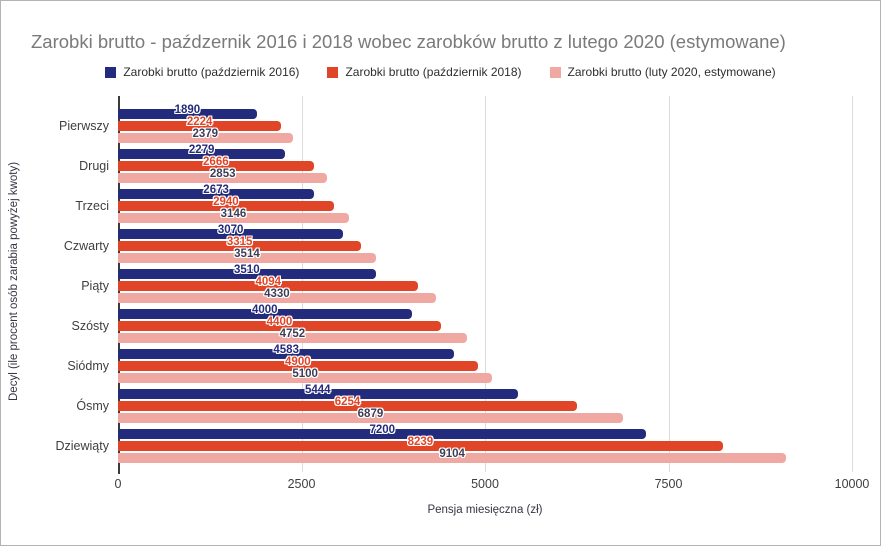 This screenshot has height=546, width=881. I want to click on bar-value-label: 5100, so click(305, 374).